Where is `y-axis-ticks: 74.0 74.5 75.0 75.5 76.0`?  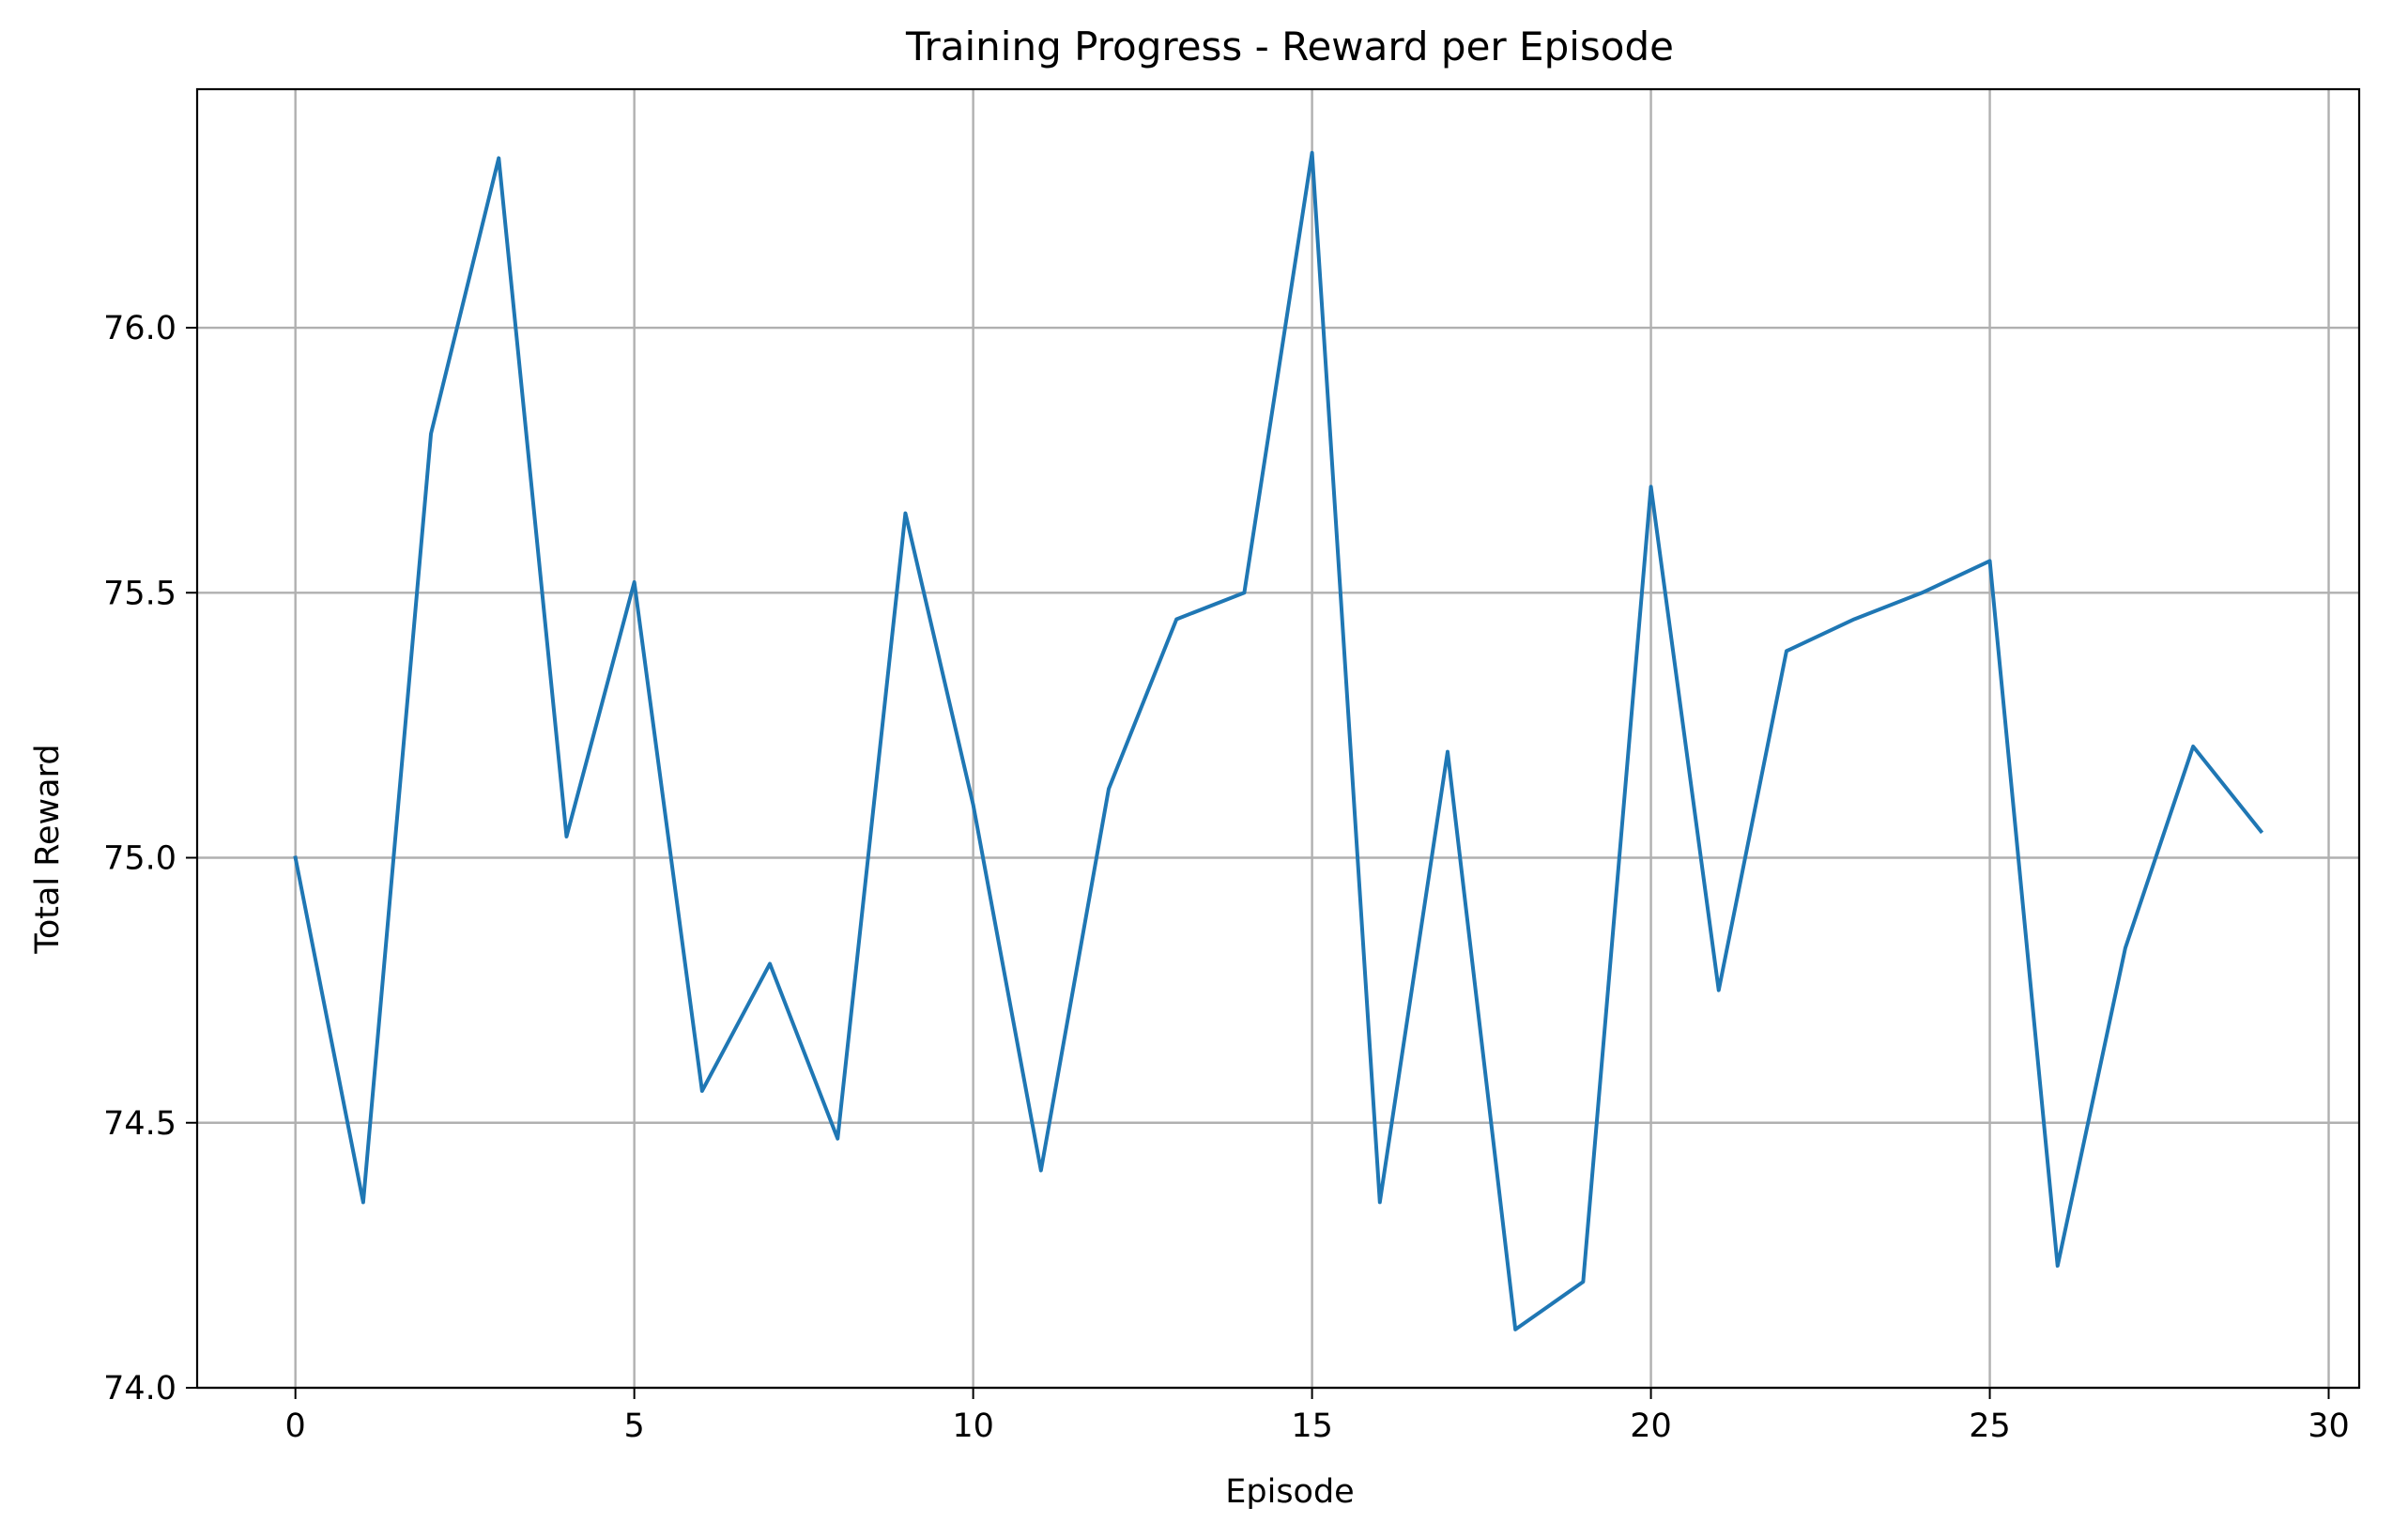
y-axis-ticks: 74.0 74.5 75.0 75.5 76.0 is located at coordinates (150, 858).